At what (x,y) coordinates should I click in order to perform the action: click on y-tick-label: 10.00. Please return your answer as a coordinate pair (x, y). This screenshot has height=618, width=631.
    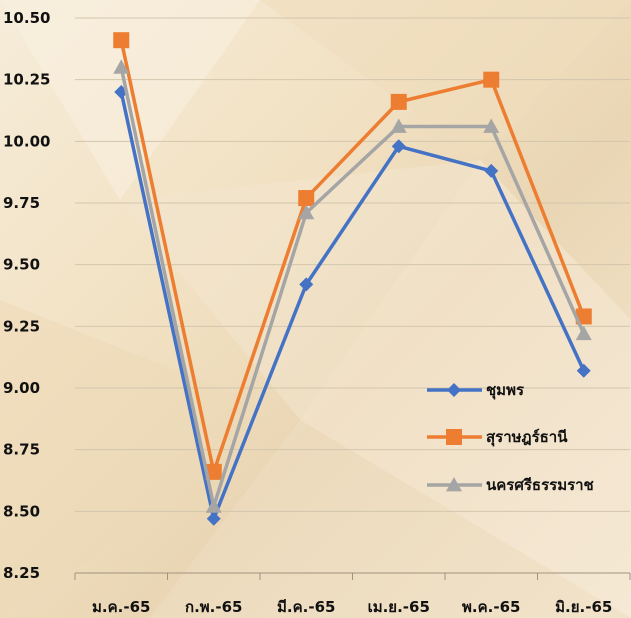
    Looking at the image, I should click on (26, 141).